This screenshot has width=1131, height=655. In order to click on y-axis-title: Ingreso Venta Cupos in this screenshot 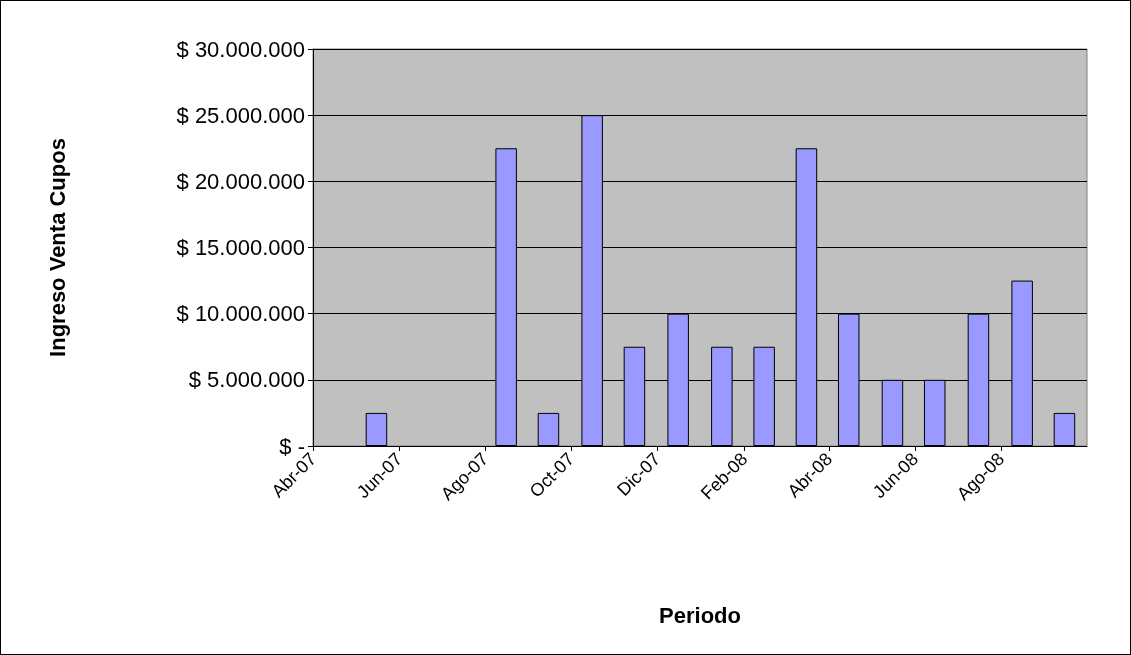, I will do `click(57, 247)`.